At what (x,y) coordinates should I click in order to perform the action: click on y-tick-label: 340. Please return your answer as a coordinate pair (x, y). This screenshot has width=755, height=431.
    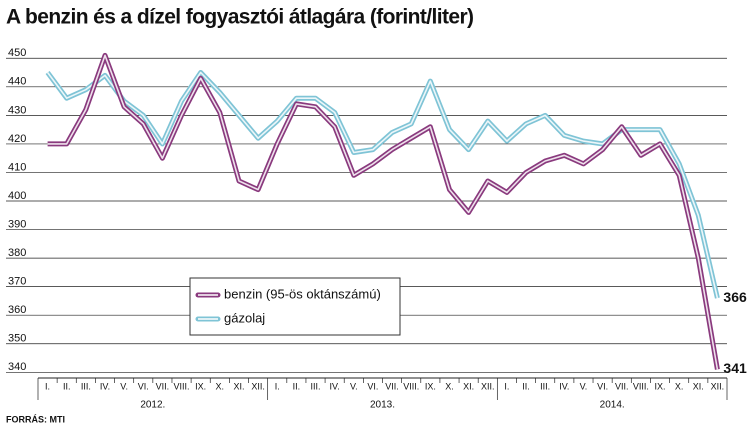
    Looking at the image, I should click on (17, 367).